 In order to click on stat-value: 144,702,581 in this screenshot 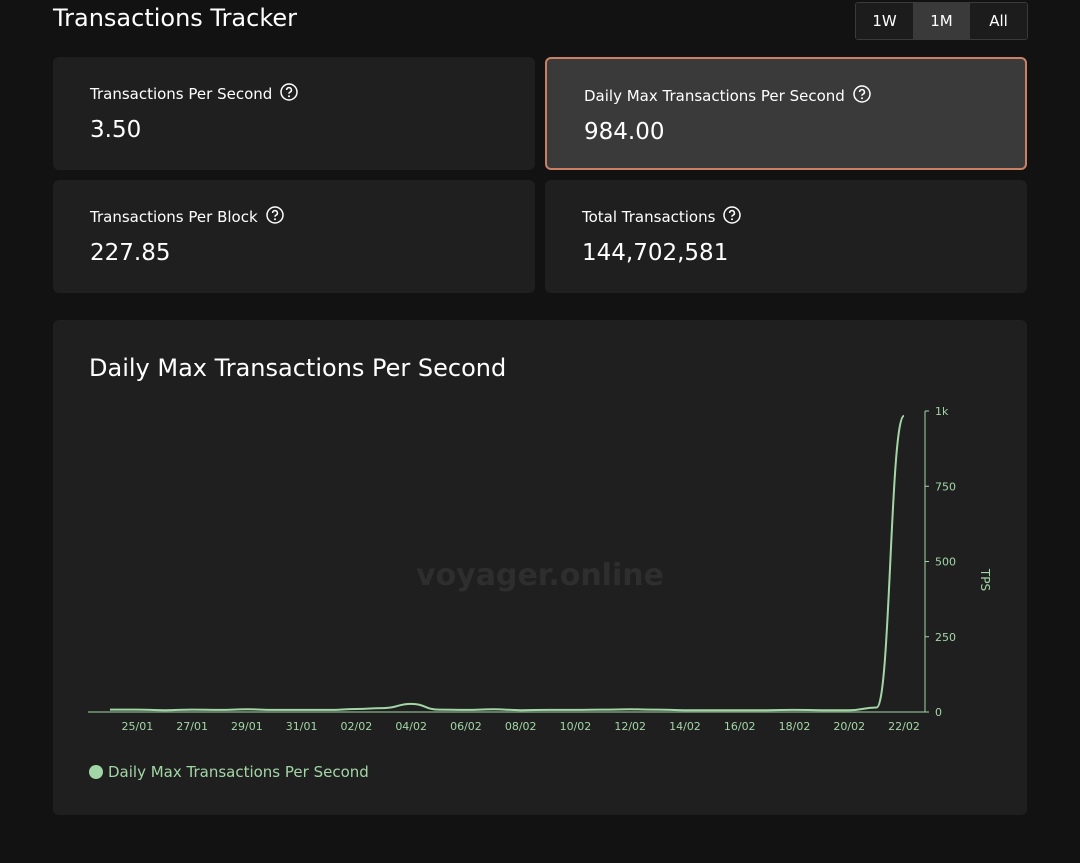, I will do `click(655, 253)`.